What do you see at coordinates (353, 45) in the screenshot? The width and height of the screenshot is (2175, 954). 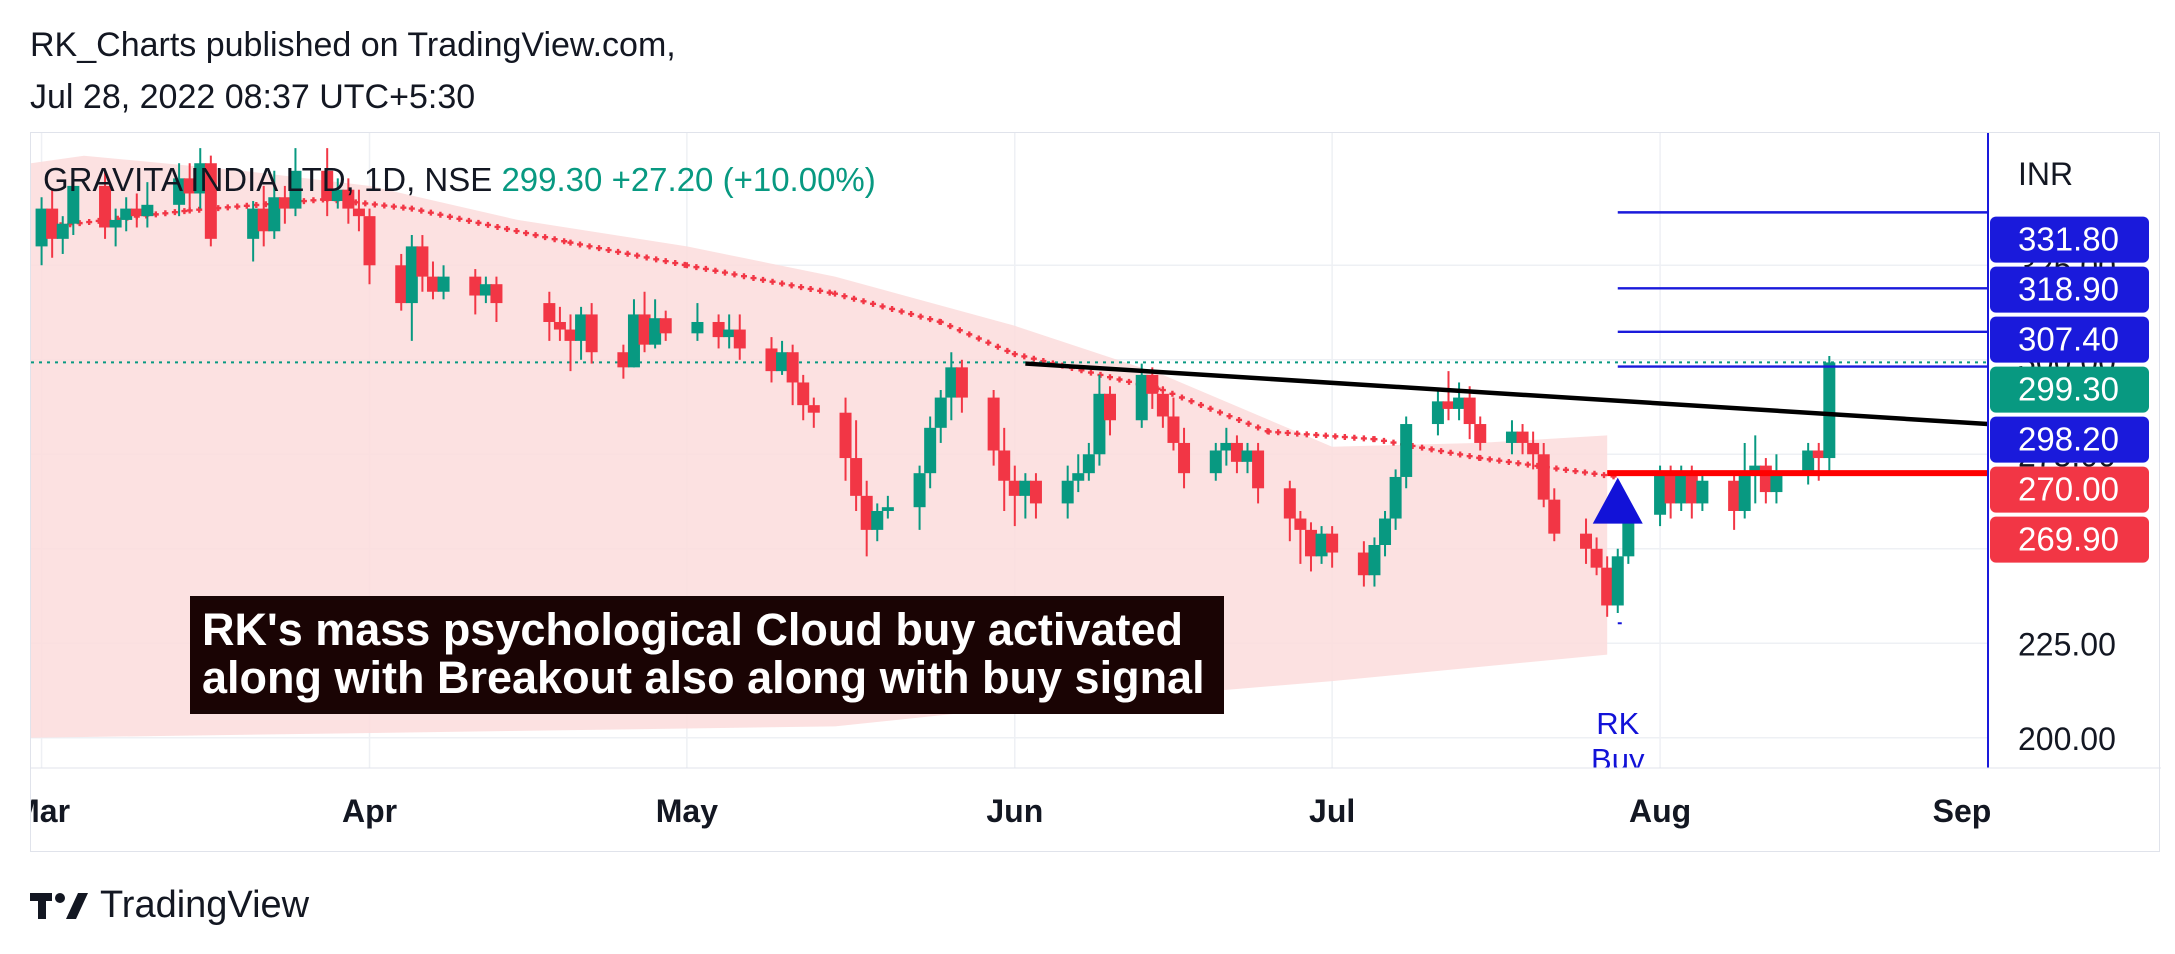 I see `publisher-line: RK_Charts published on TradingView.com,` at bounding box center [353, 45].